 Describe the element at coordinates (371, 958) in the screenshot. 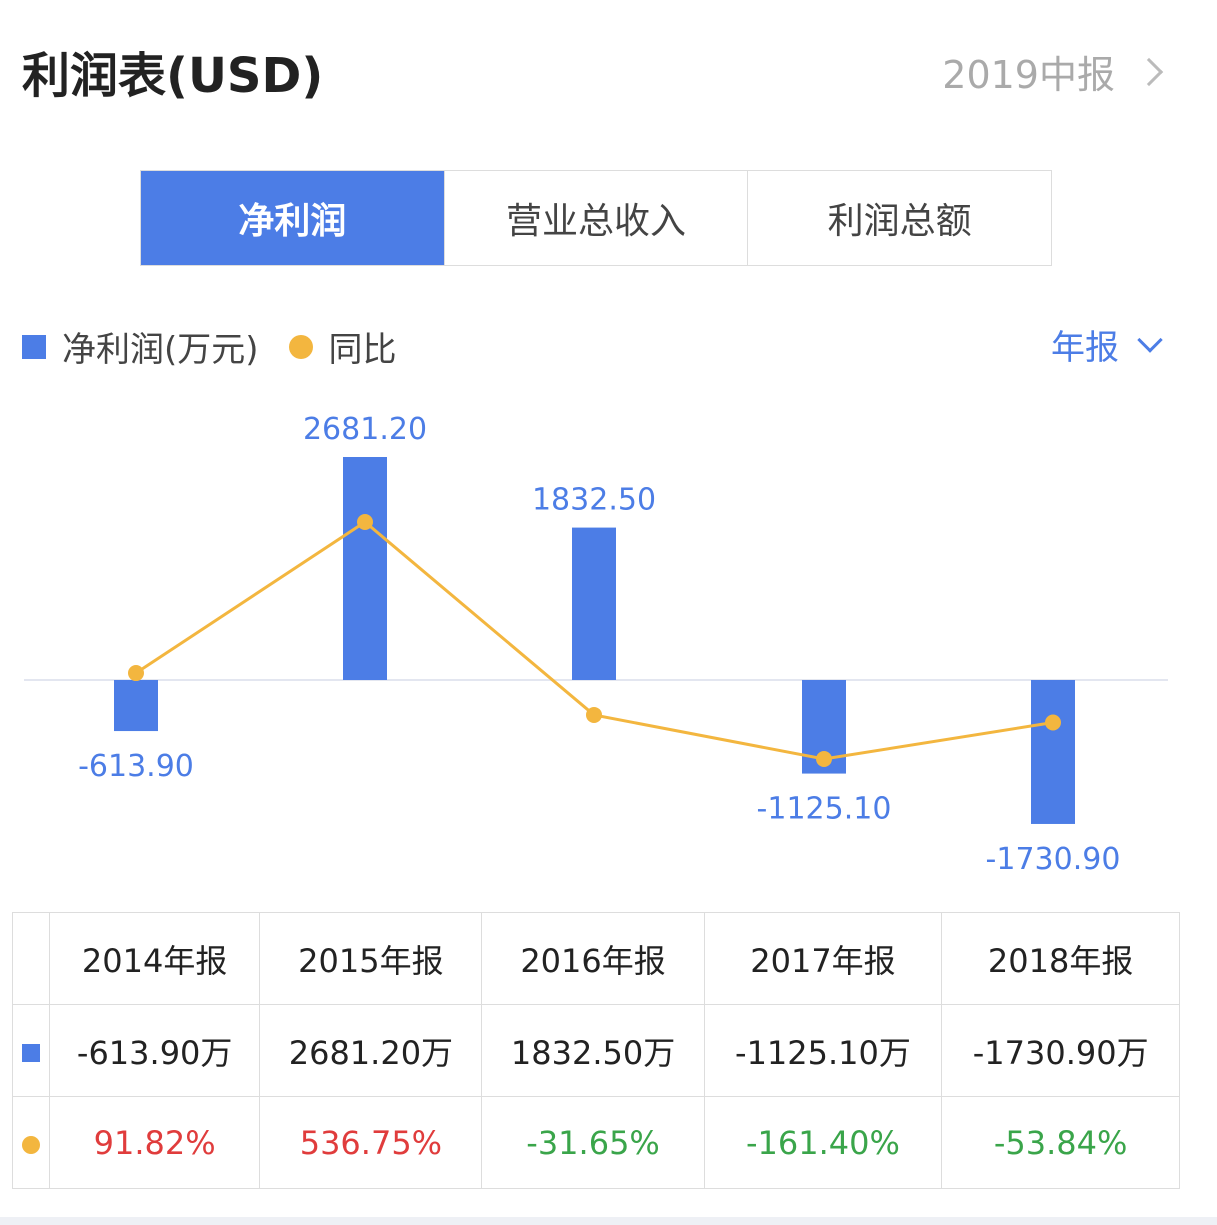

I see `table-header-cell: 2015年报` at that location.